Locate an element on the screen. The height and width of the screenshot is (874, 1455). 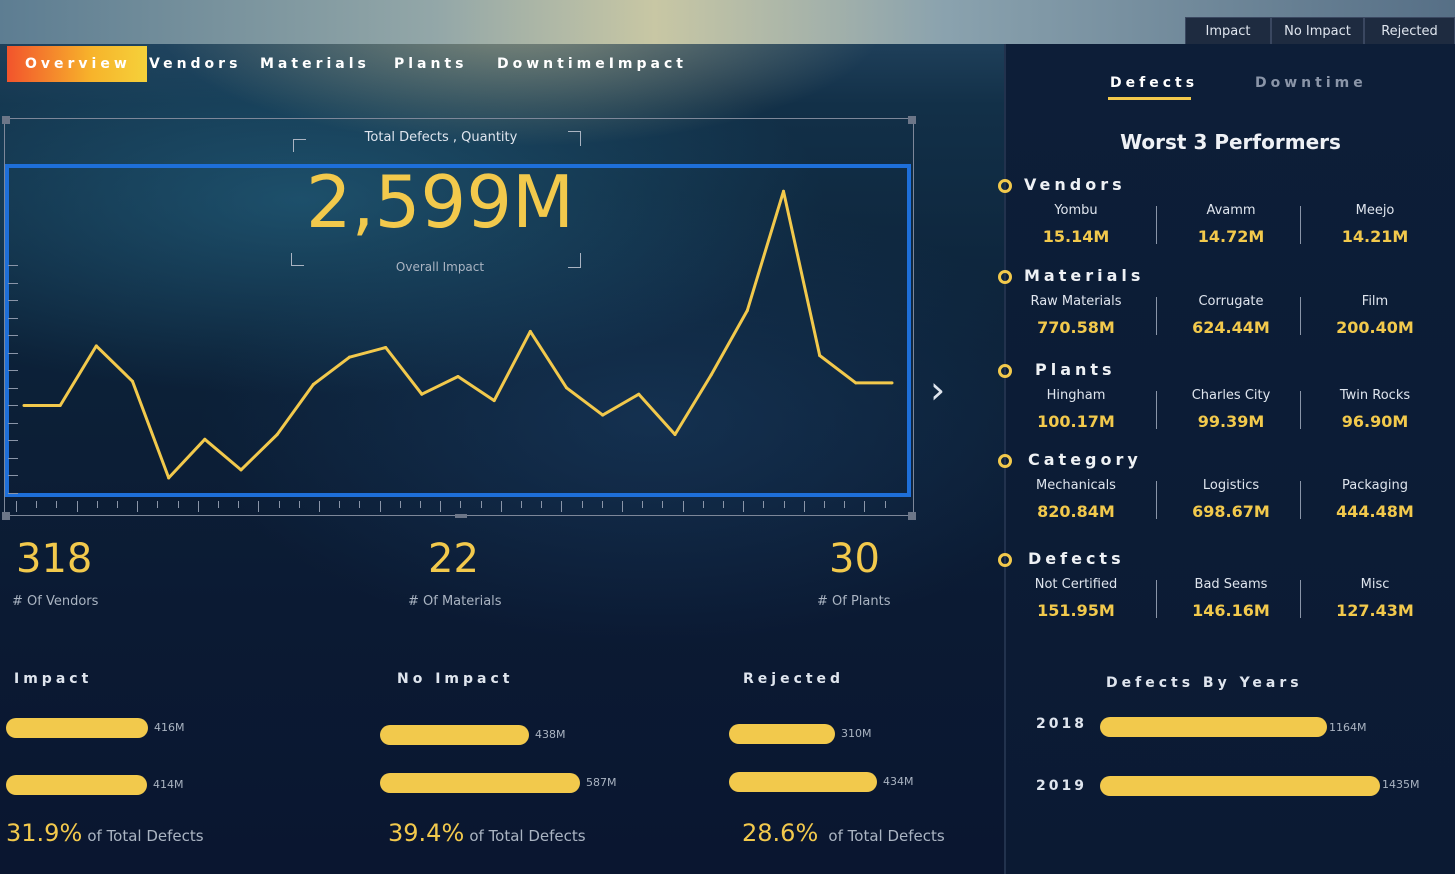
rejected-filter-button: Rejected is located at coordinates (1409, 31).